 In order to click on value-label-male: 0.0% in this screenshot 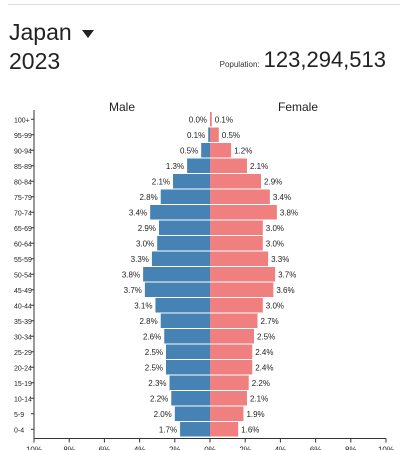, I will do `click(198, 119)`.